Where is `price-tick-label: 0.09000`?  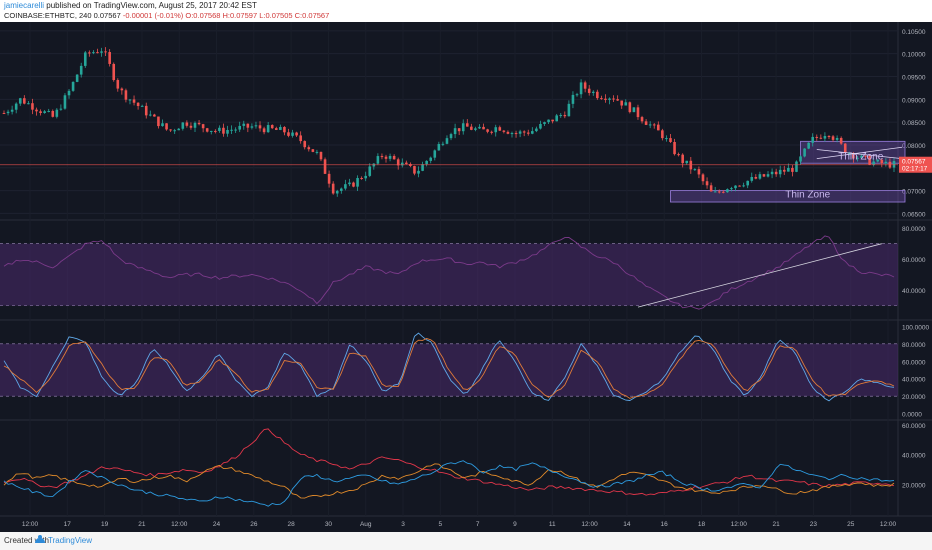 price-tick-label: 0.09000 is located at coordinates (914, 100).